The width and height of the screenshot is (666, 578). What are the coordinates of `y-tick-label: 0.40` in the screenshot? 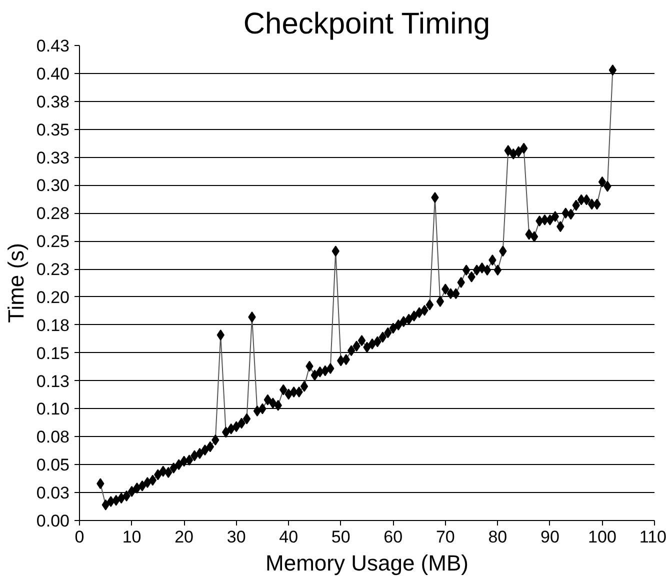 It's located at (53, 74).